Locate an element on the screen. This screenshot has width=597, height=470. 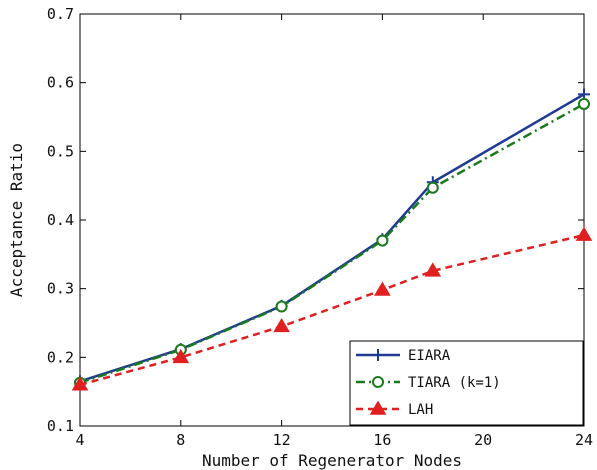
legend-label: EIARA is located at coordinates (429, 356).